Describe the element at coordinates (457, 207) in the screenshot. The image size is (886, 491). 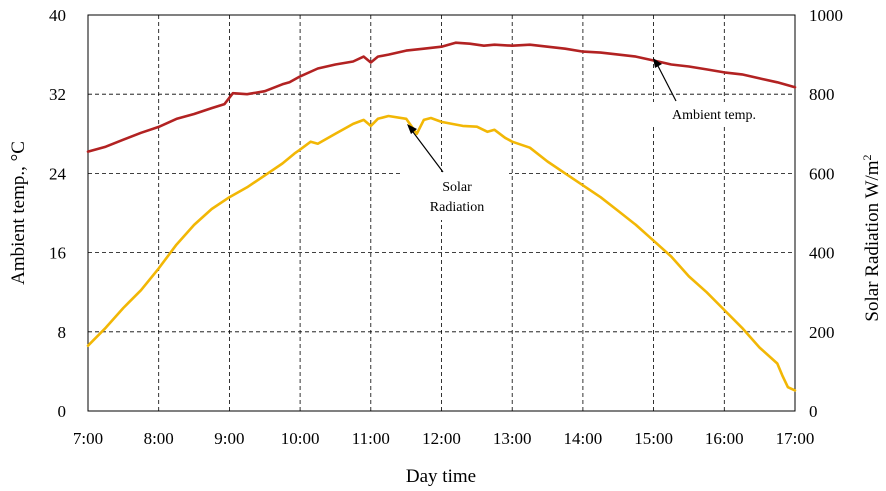
I see `solar-annotation-label-line2: Radiation` at that location.